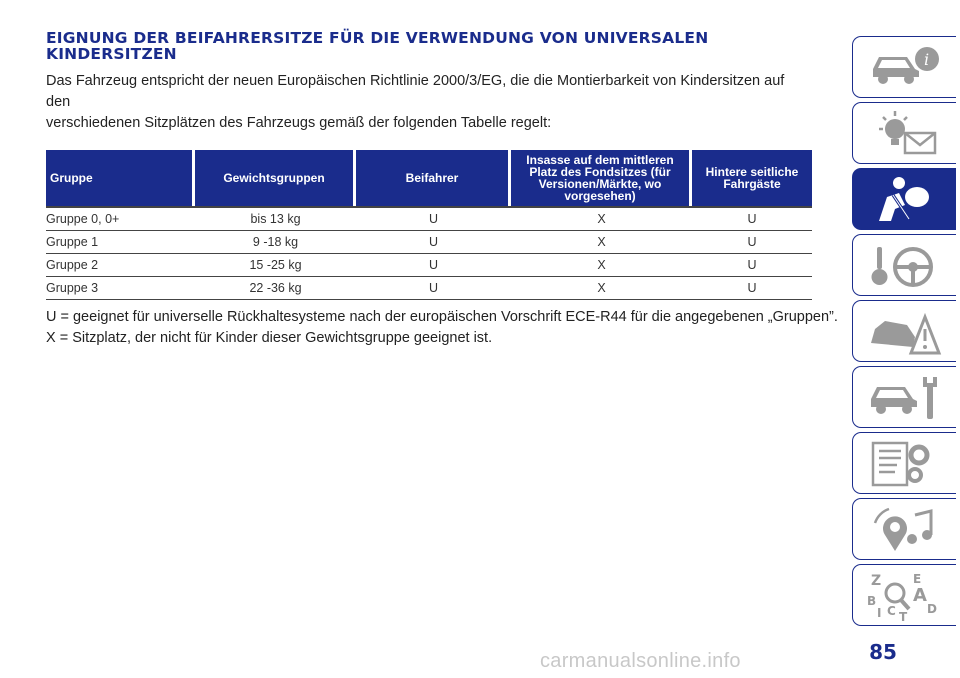 Image resolution: width=960 pixels, height=678 pixels. Describe the element at coordinates (883, 652) in the screenshot. I see `page-number: 85` at that location.